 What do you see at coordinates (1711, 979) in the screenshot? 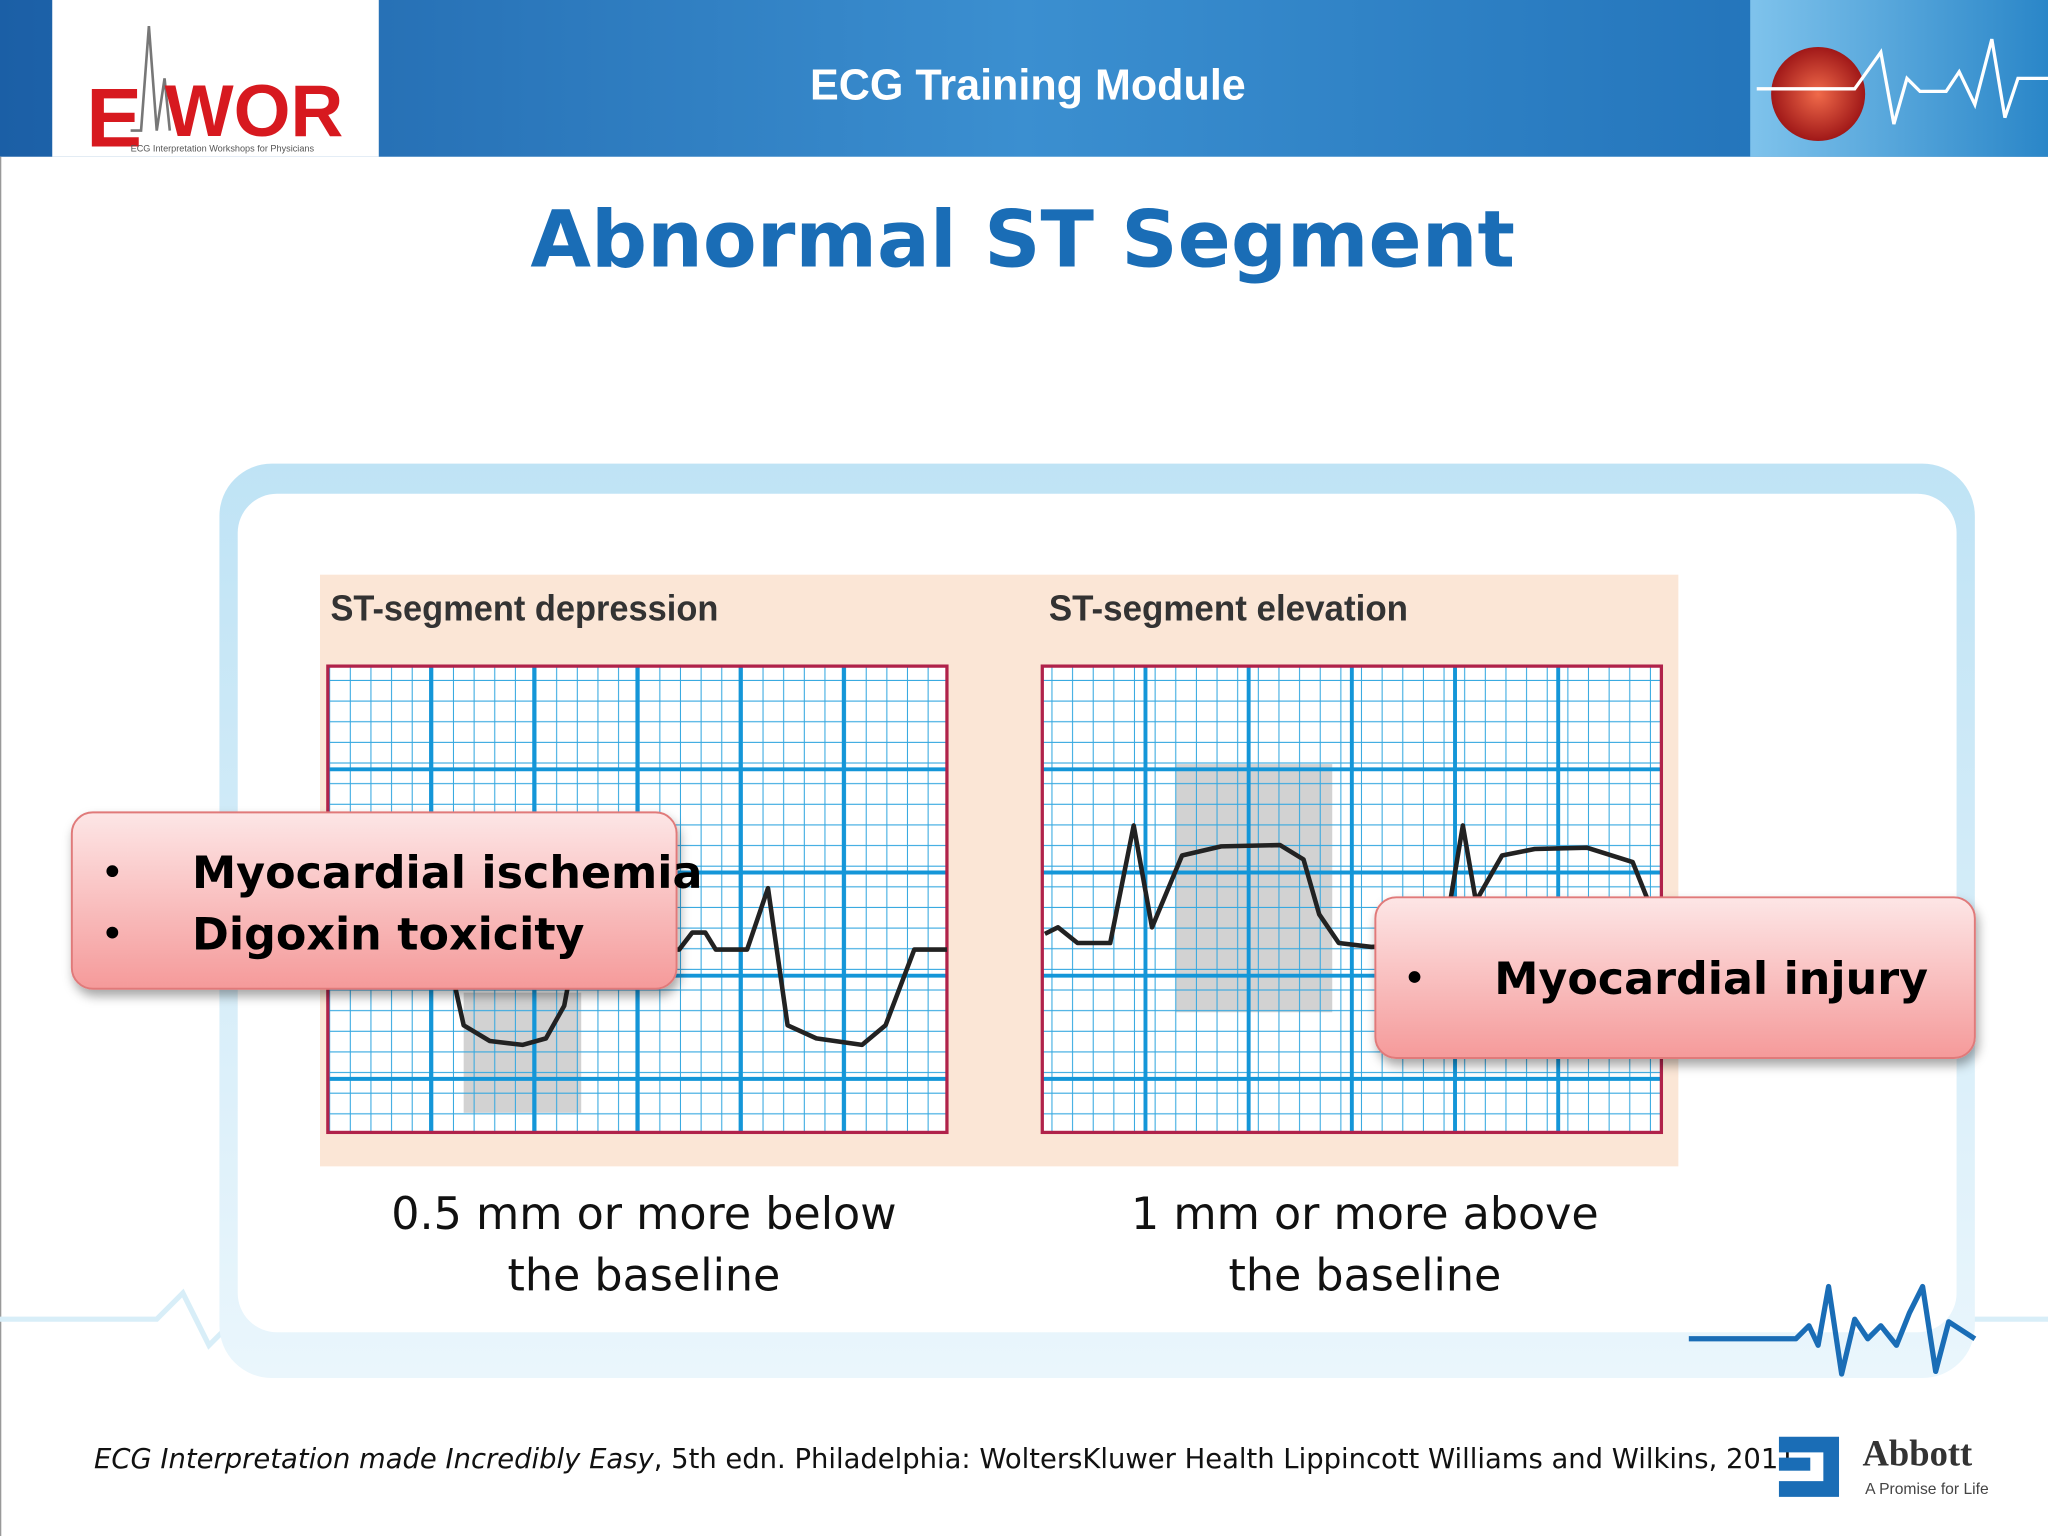
I see `callout-item: Myocardial injury` at bounding box center [1711, 979].